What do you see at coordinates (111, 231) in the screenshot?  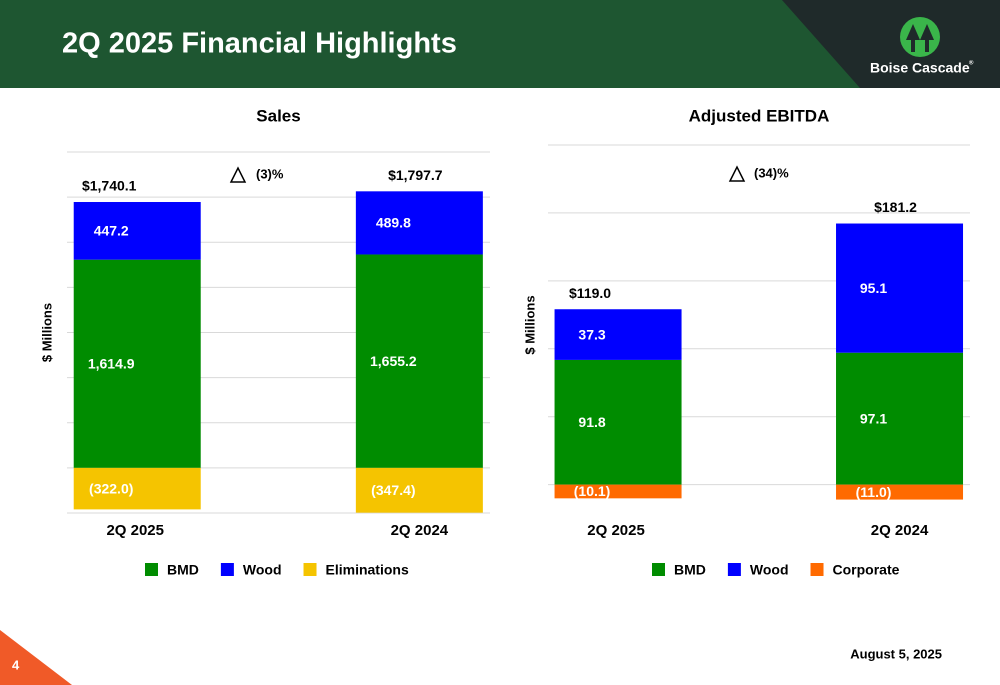 I see `value-label: 447.2` at bounding box center [111, 231].